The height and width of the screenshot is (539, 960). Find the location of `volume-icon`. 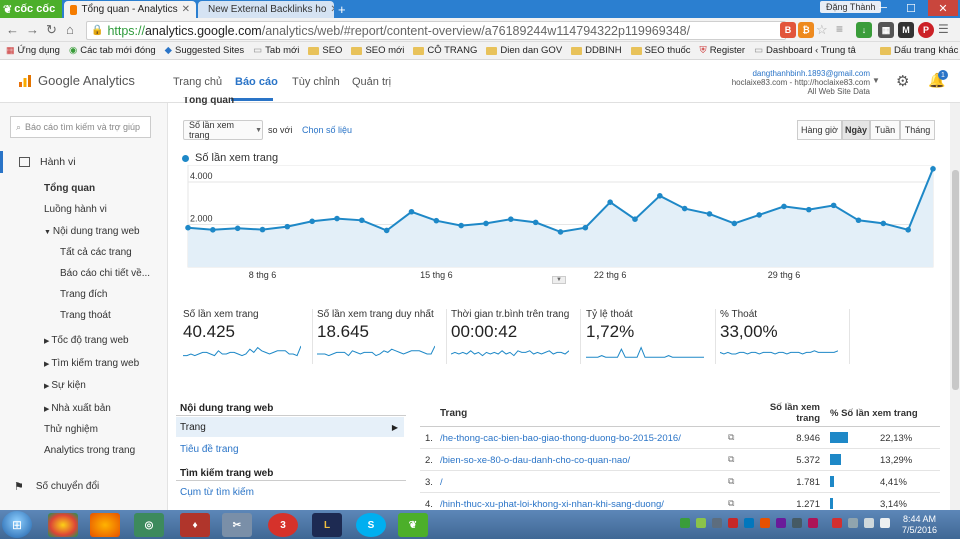

volume-icon is located at coordinates (885, 523).